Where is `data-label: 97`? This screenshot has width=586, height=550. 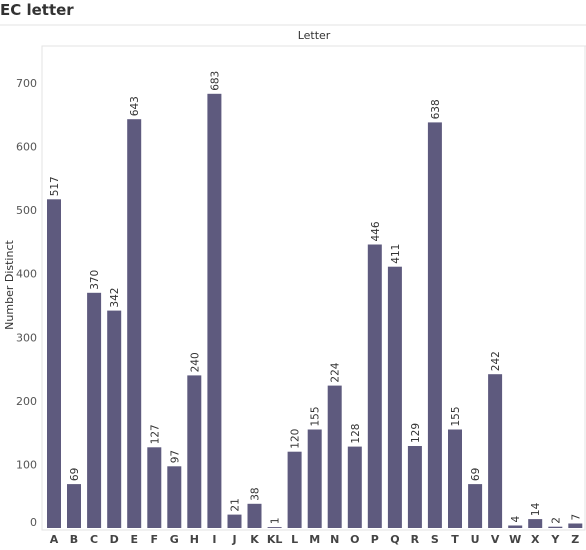 data-label: 97 is located at coordinates (175, 456).